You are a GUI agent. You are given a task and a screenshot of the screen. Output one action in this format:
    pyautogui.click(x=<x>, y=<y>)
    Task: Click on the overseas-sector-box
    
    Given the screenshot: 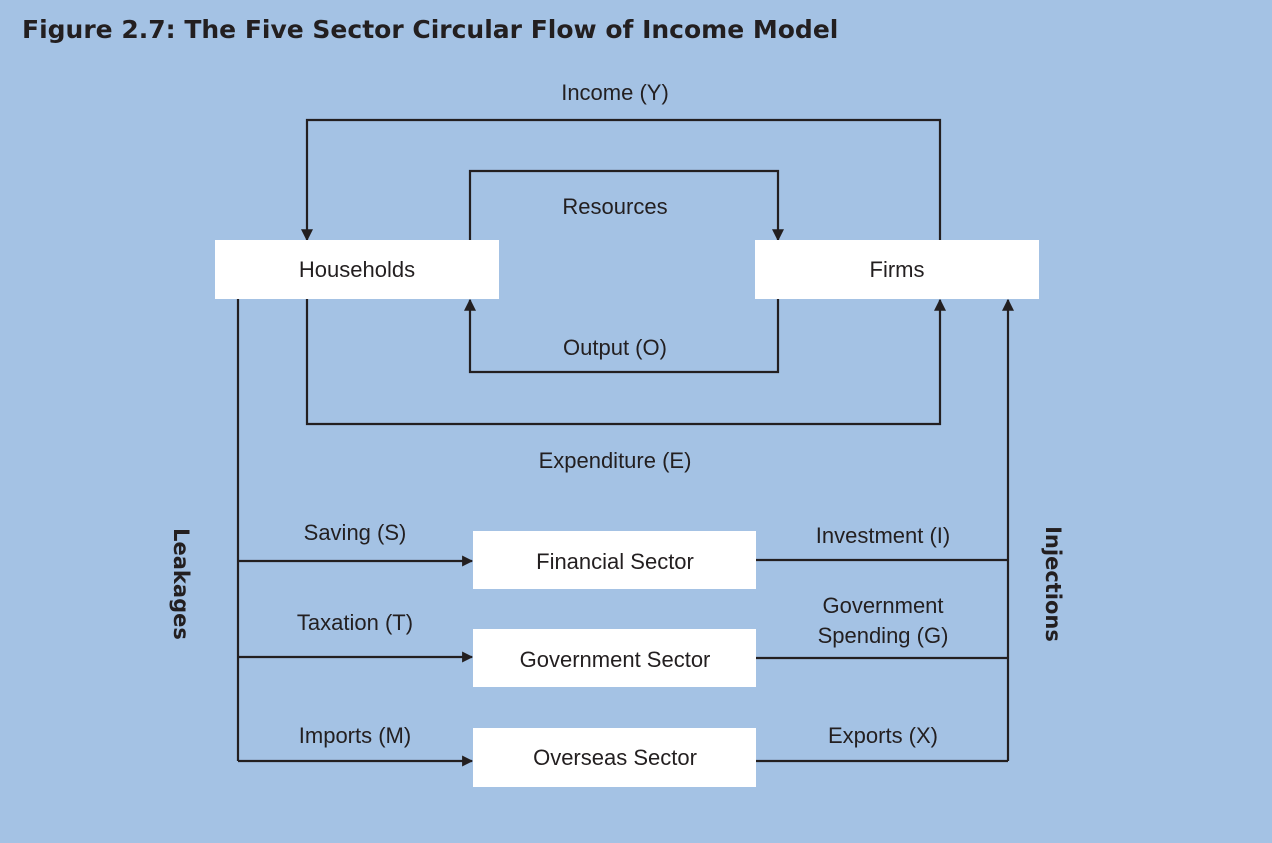 What is the action you would take?
    pyautogui.click(x=614, y=757)
    